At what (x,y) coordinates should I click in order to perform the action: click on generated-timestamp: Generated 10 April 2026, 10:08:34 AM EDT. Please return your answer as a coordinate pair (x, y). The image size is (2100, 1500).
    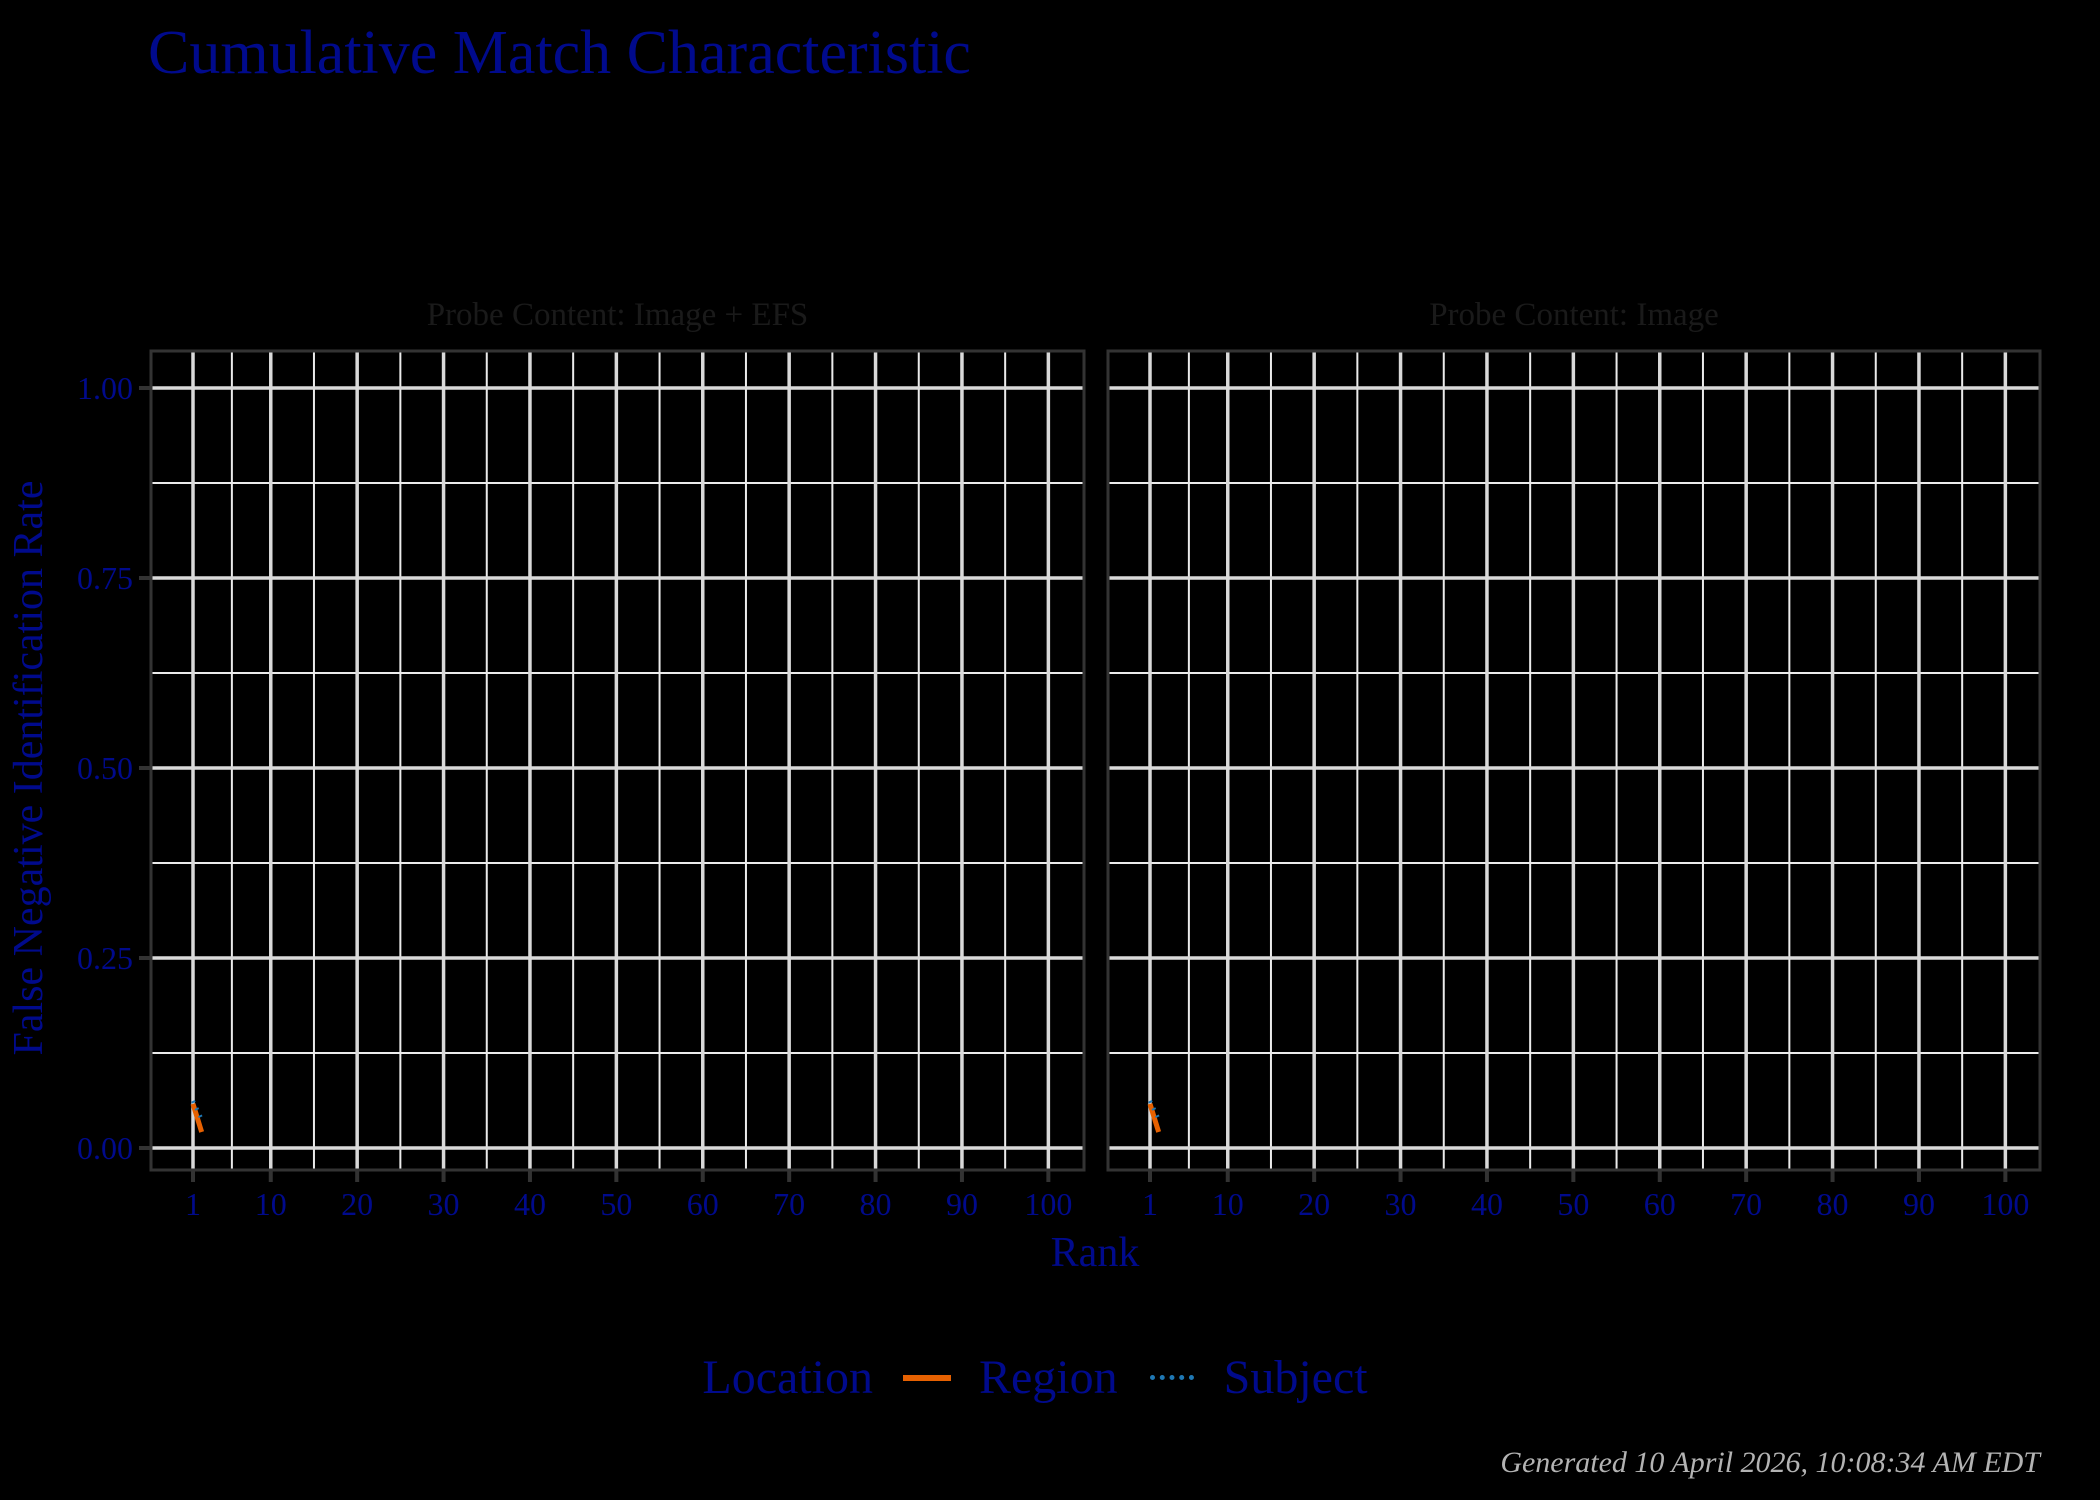
    Looking at the image, I should click on (1770, 1462).